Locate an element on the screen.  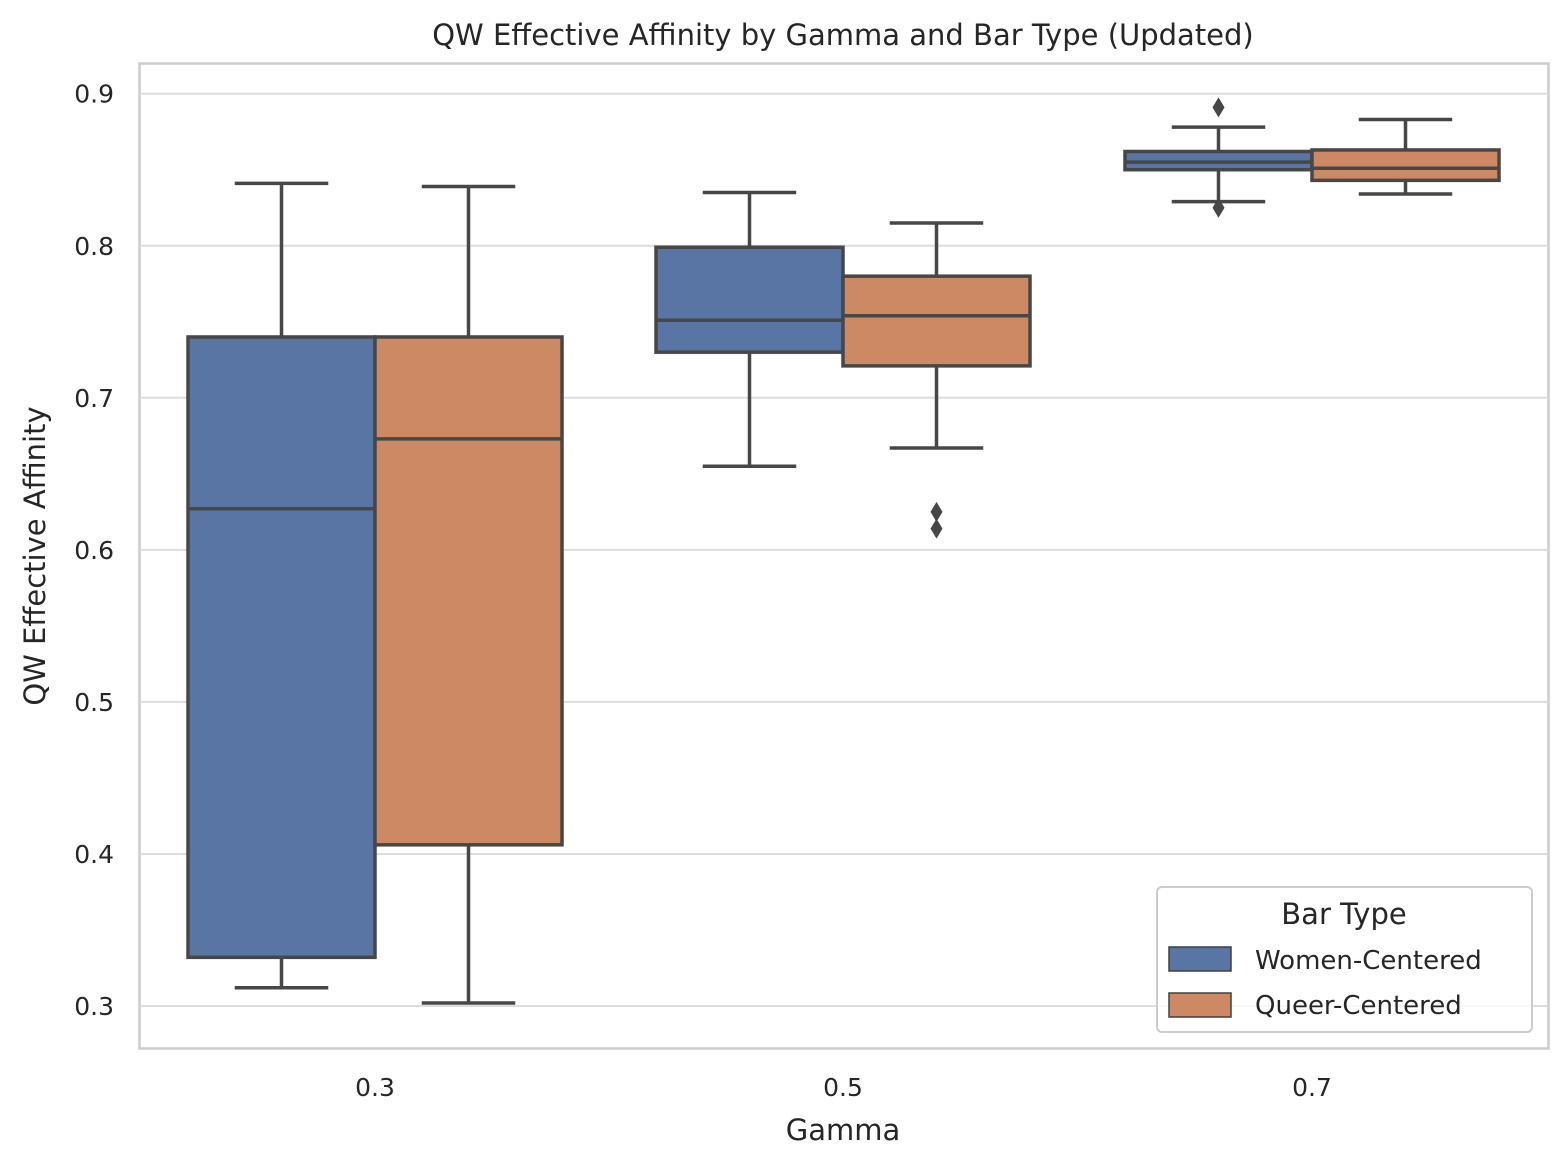
y-tick-label: 0.8 is located at coordinates (94, 246).